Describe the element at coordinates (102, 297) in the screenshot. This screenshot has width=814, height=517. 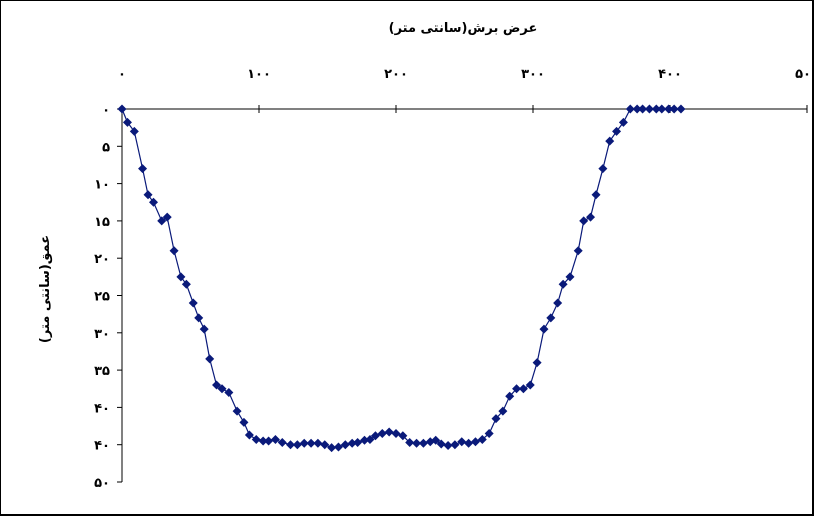
I see `y-tick-label: ۲۵` at that location.